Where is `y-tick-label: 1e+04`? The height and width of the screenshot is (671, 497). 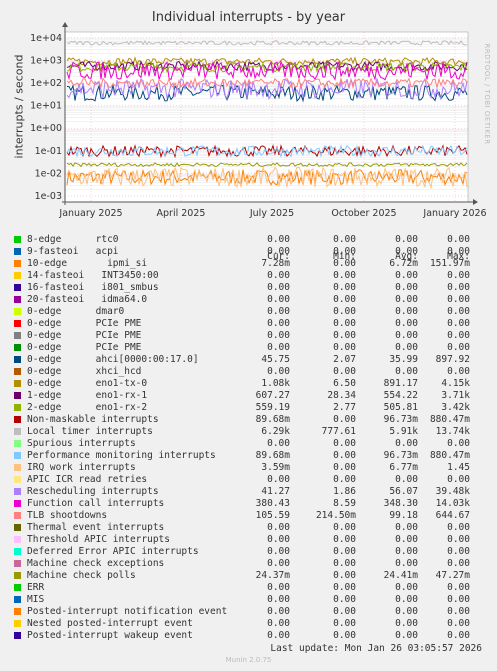 y-tick-label: 1e+04 is located at coordinates (46, 38).